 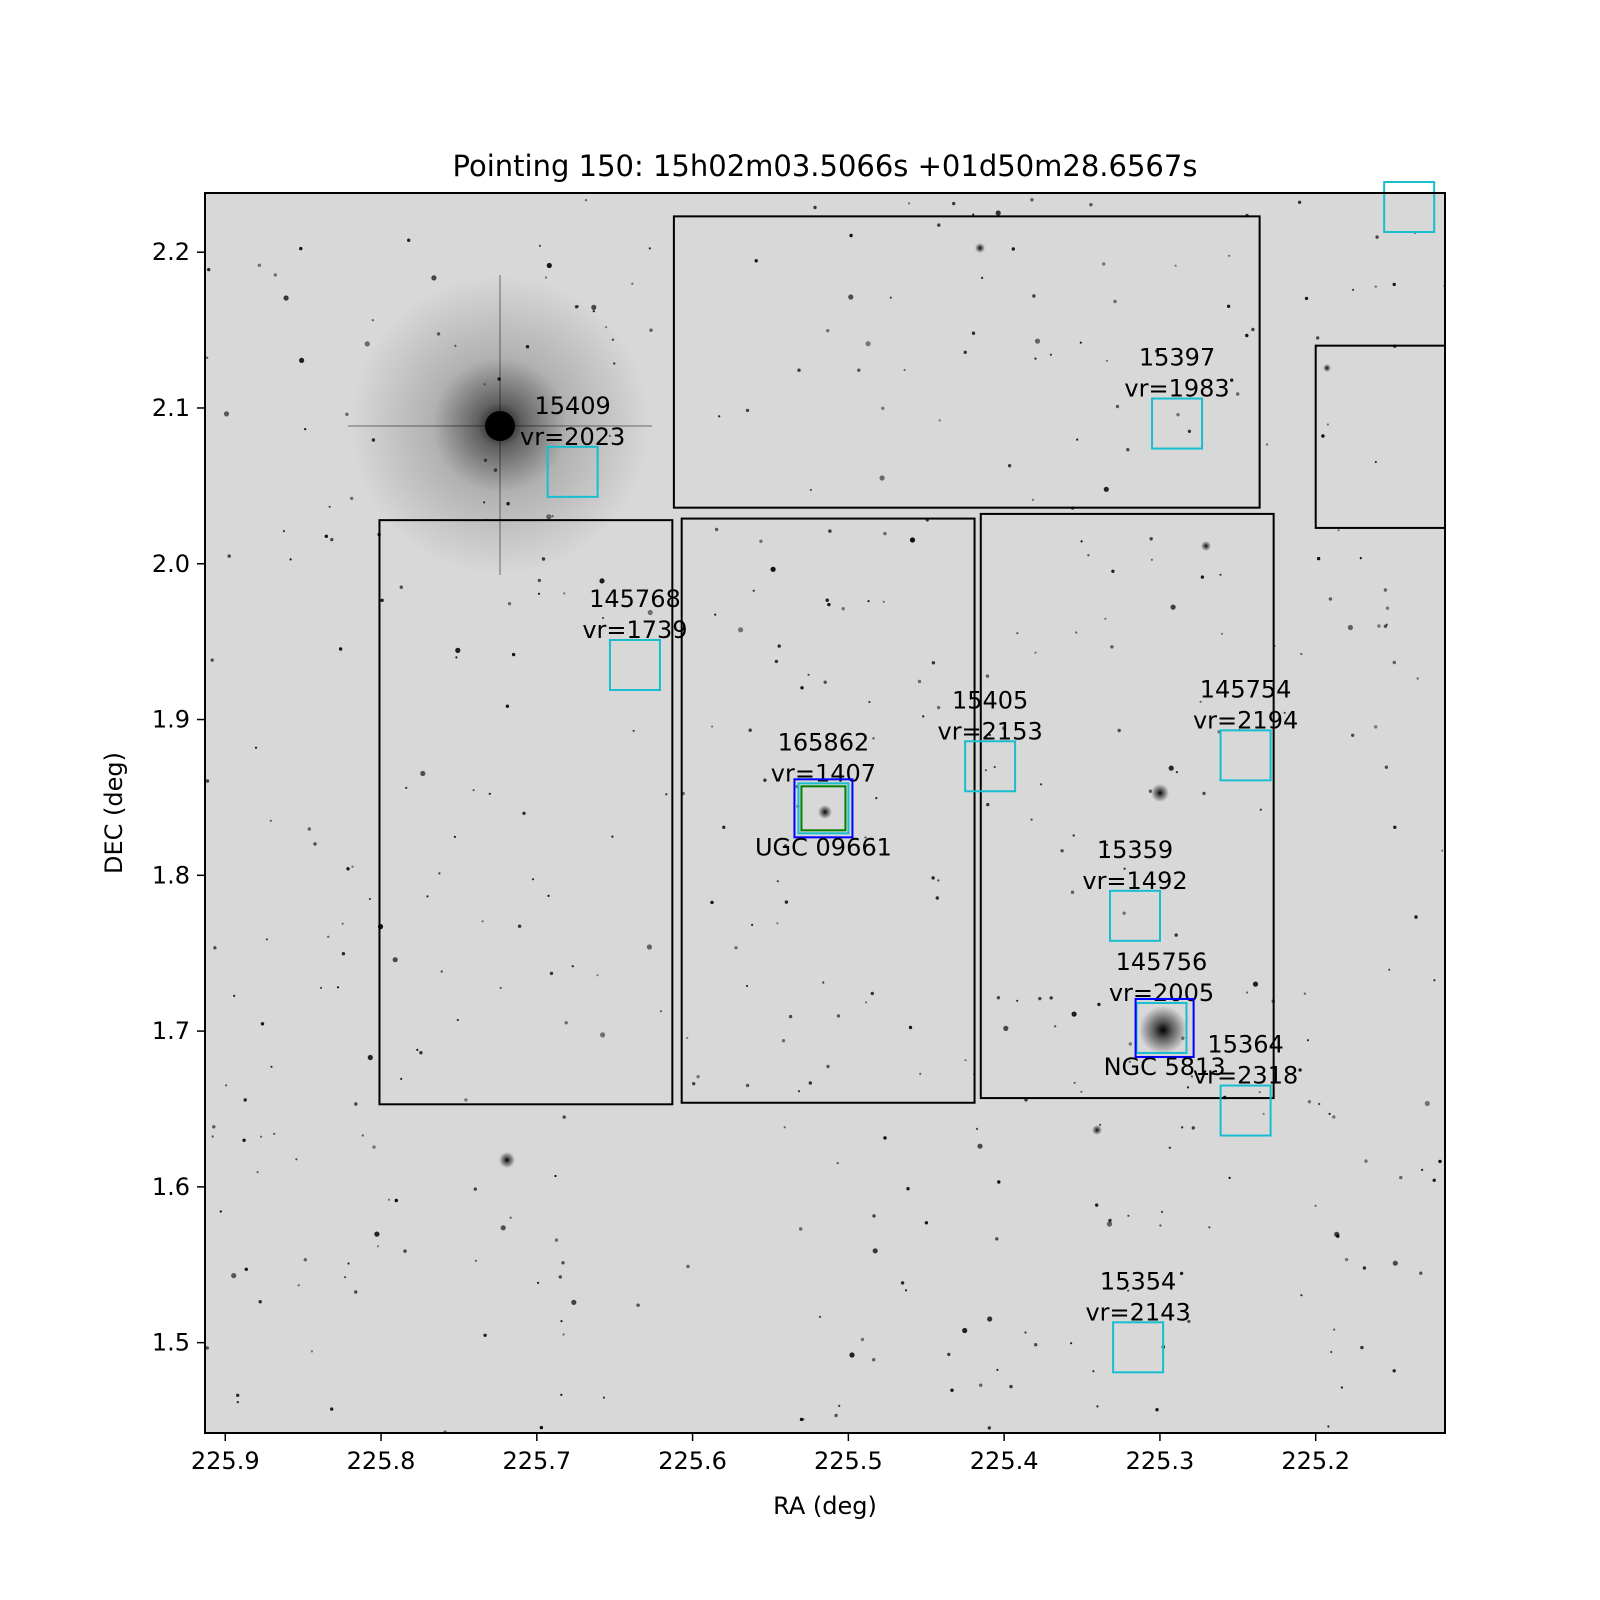 I want to click on catalog-source-id: 145754, so click(x=1246, y=689).